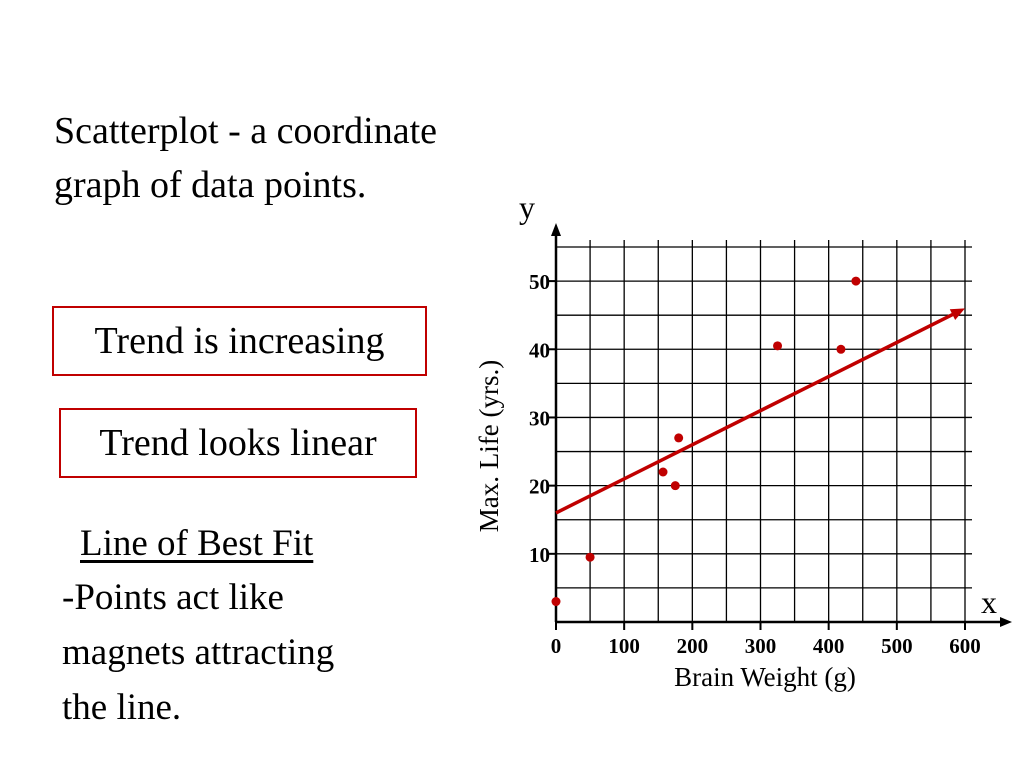 This screenshot has width=1024, height=768. Describe the element at coordinates (539, 350) in the screenshot. I see `y-tick-label: 40` at that location.